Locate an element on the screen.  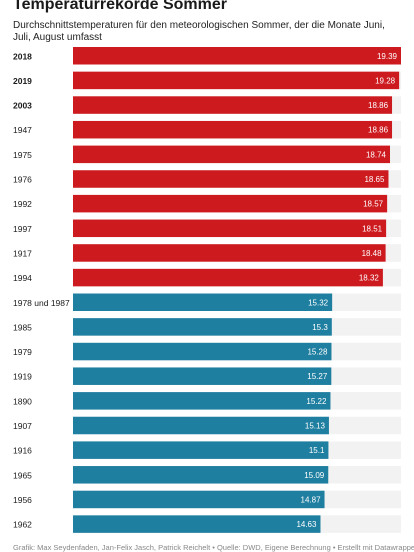
value-label: 18.65 is located at coordinates (374, 179).